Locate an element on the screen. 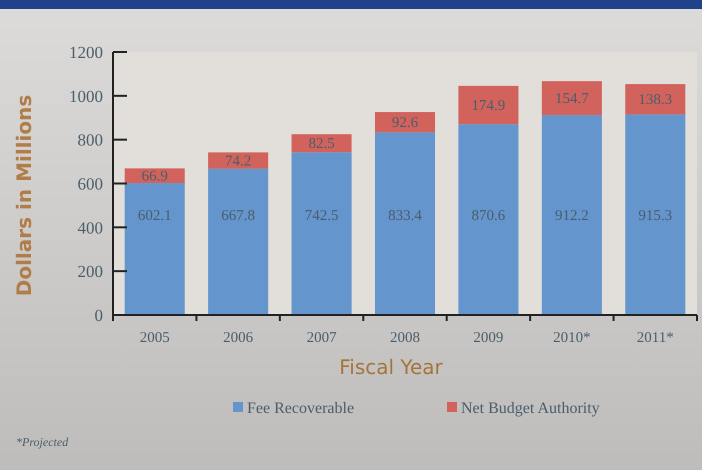 Image resolution: width=702 pixels, height=470 pixels. y-tick-label: 0 is located at coordinates (98, 315).